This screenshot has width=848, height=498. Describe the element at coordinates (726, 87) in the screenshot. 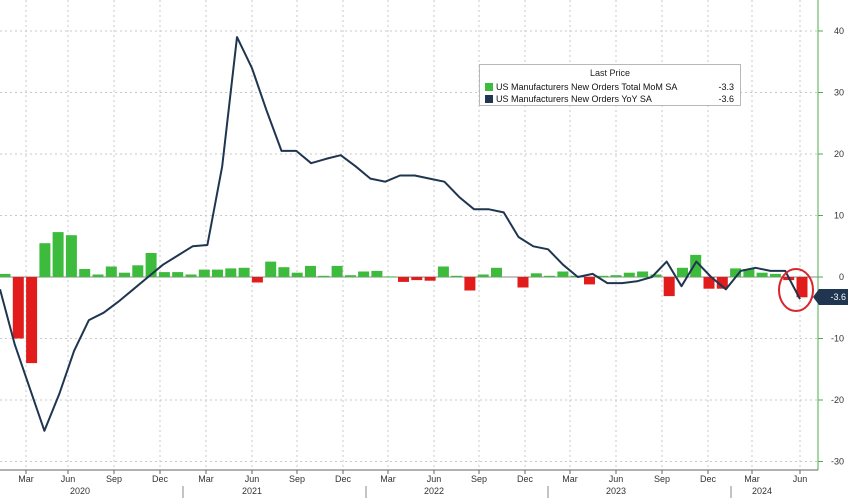

I see `legend-value-mom: -3.3` at that location.